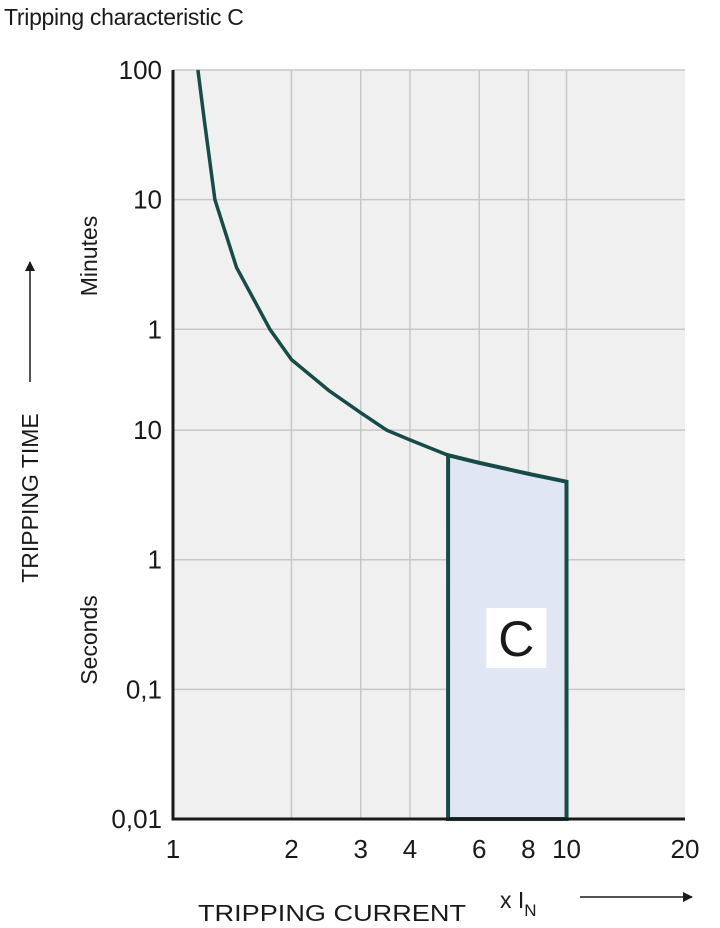  What do you see at coordinates (361, 849) in the screenshot?
I see `x-tick-label: 3` at bounding box center [361, 849].